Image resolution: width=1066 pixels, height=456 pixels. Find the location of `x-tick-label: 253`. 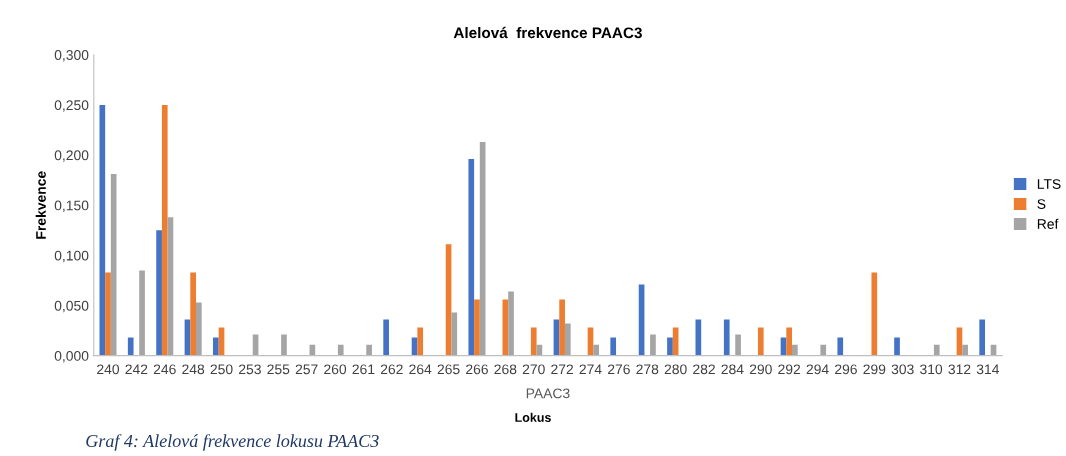

x-tick-label: 253 is located at coordinates (250, 369).